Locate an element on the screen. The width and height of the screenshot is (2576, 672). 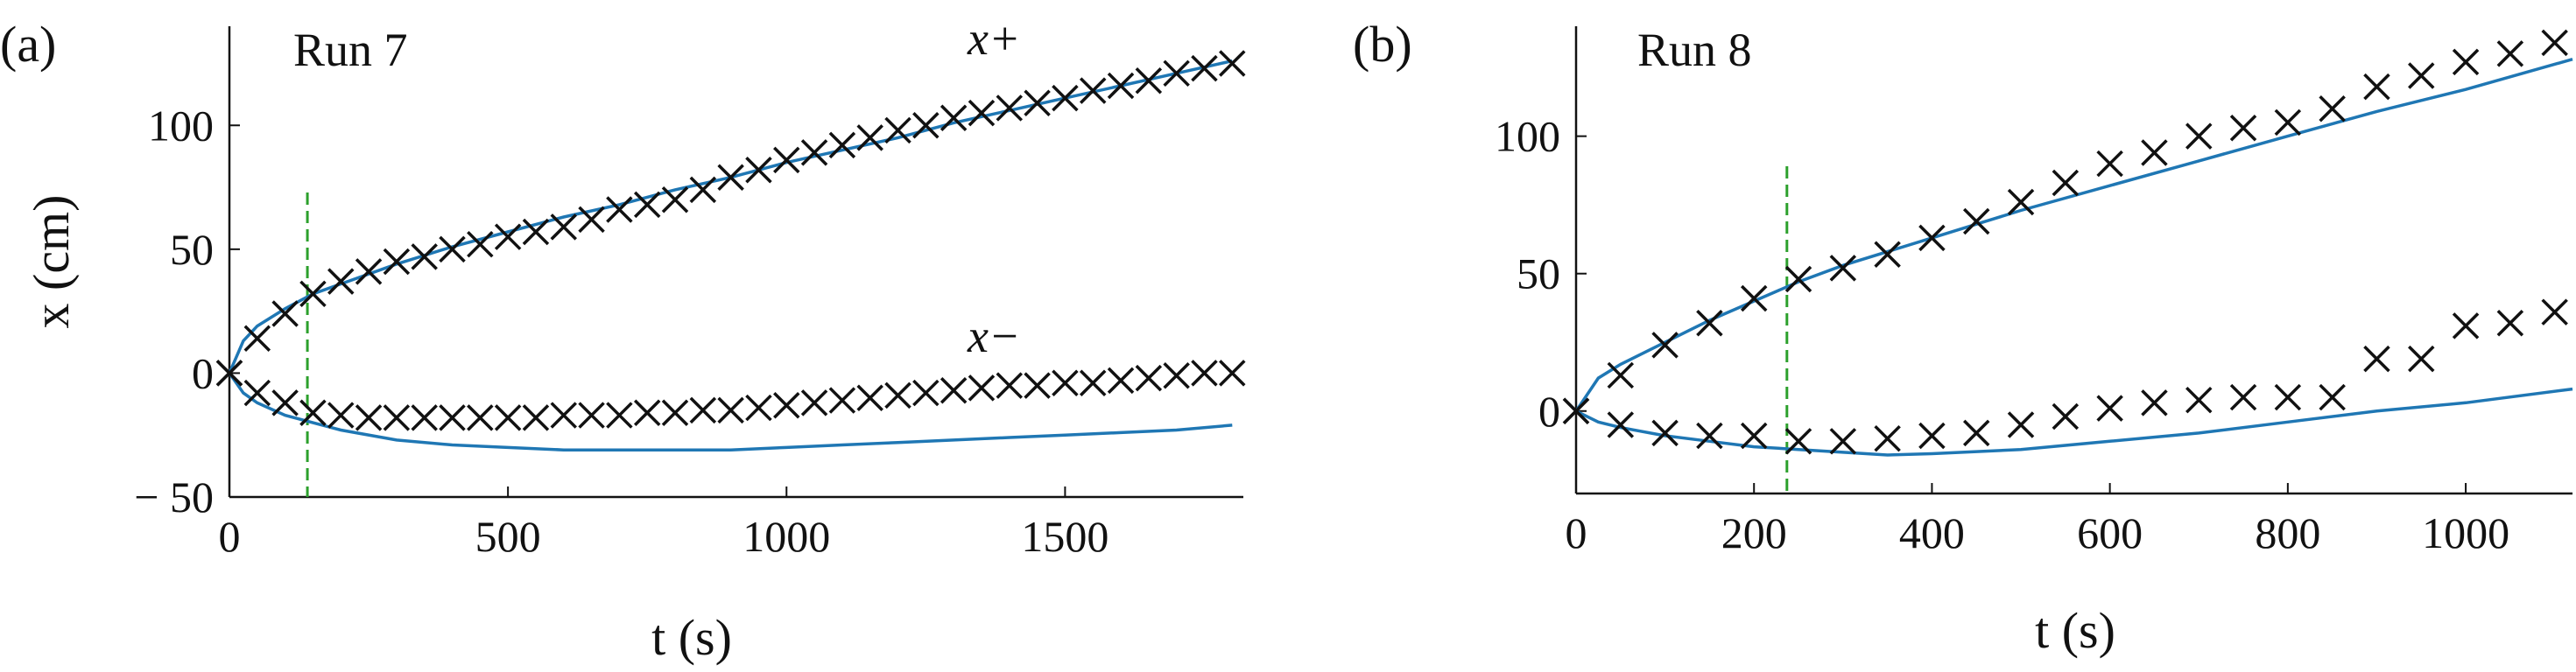
x-tick-label: 1000 is located at coordinates (2465, 532).